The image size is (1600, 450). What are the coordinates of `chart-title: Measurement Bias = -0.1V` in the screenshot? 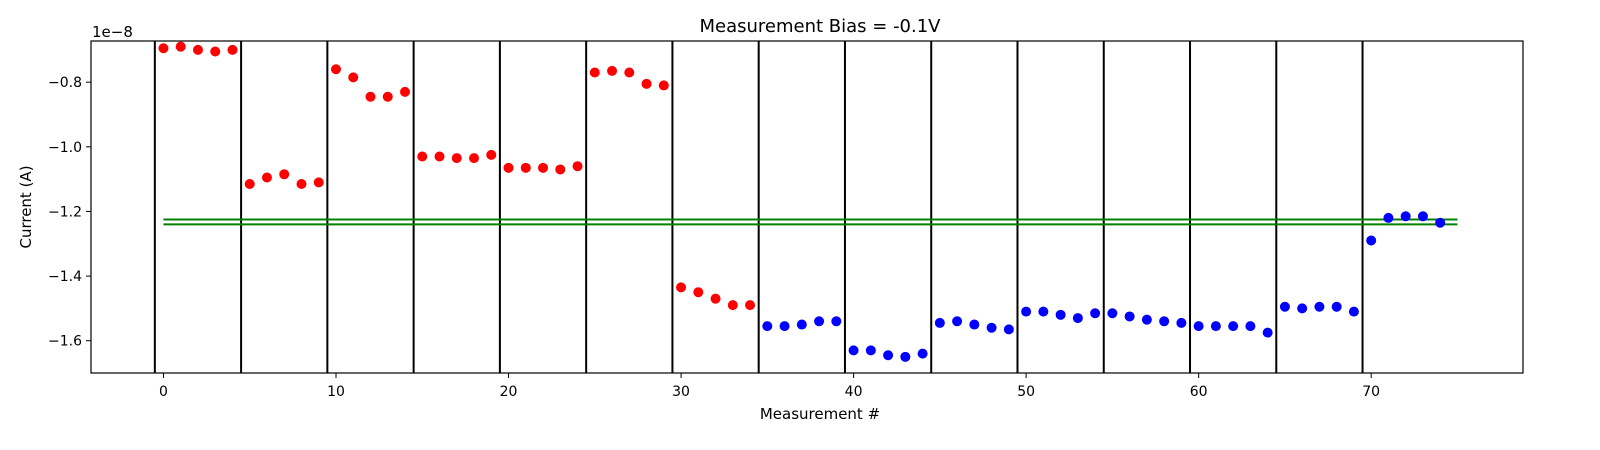 It's located at (820, 26).